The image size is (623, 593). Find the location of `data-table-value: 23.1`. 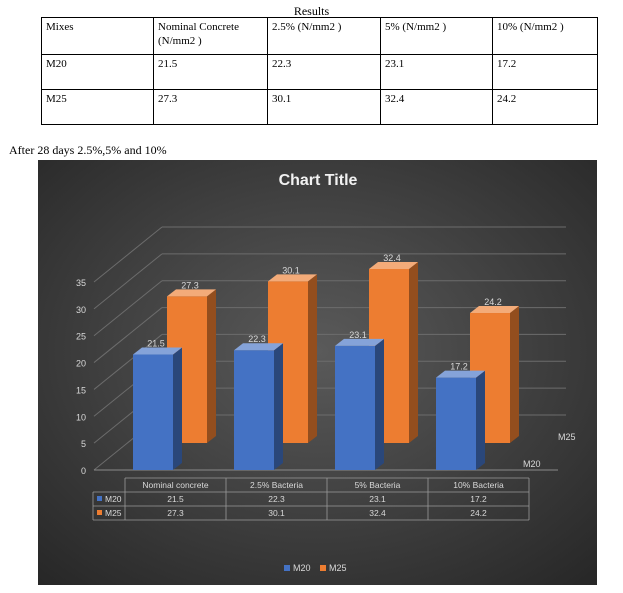

data-table-value: 23.1 is located at coordinates (377, 499).